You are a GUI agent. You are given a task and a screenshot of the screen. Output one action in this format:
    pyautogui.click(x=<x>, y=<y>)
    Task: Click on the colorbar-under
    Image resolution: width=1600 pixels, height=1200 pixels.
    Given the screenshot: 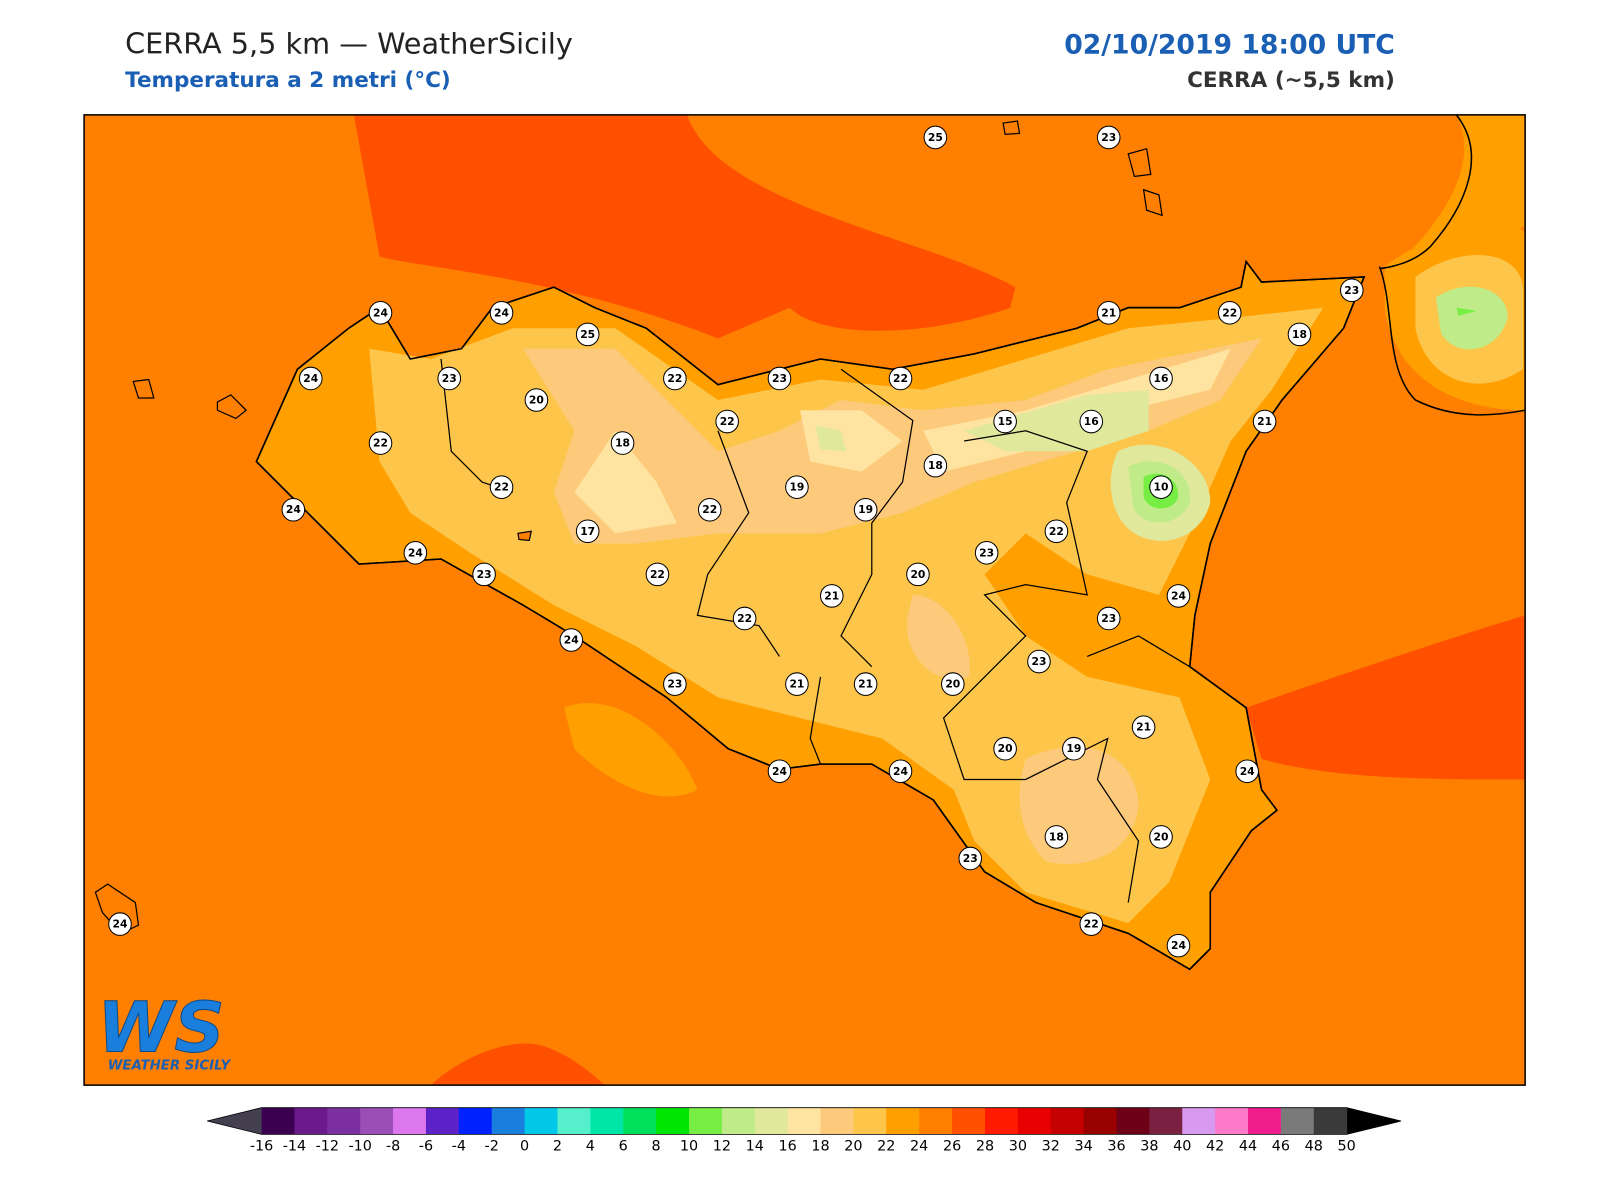 What is the action you would take?
    pyautogui.click(x=234, y=1121)
    